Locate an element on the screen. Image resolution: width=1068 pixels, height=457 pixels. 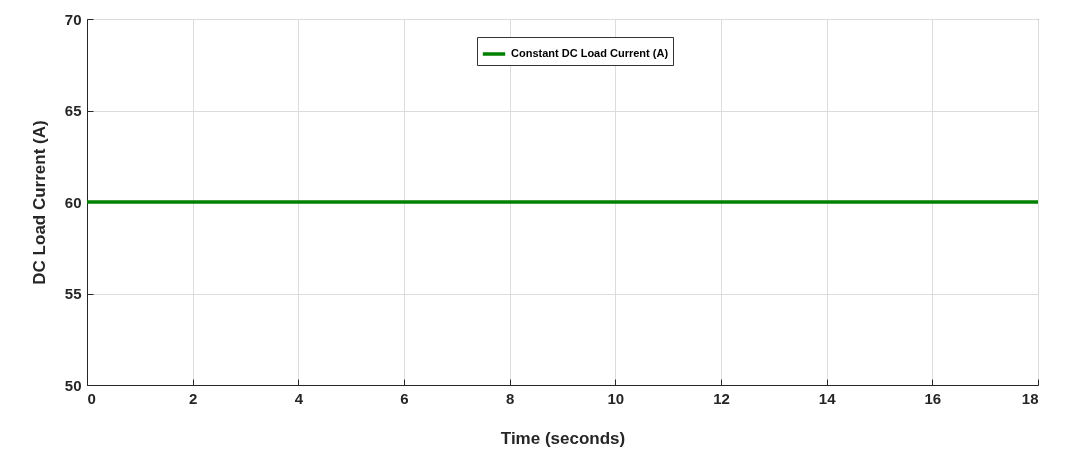
x-tick-label: 18 is located at coordinates (1030, 398).